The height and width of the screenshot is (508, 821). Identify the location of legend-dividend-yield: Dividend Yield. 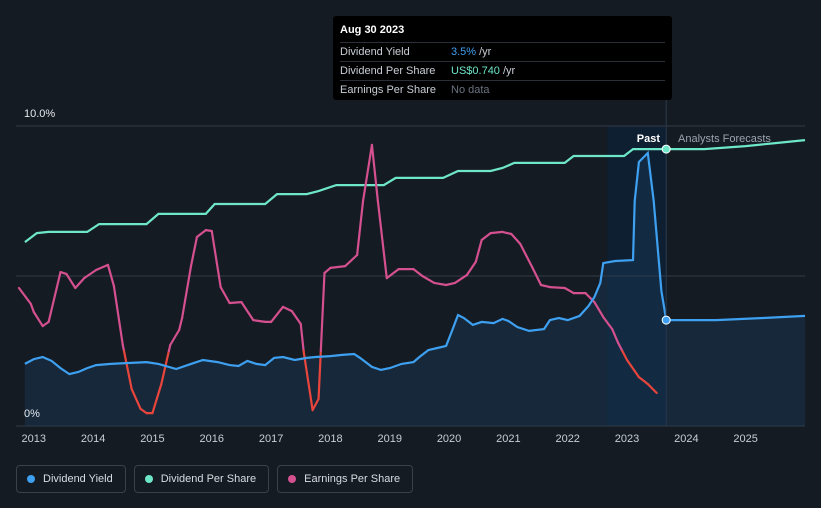
(71, 479).